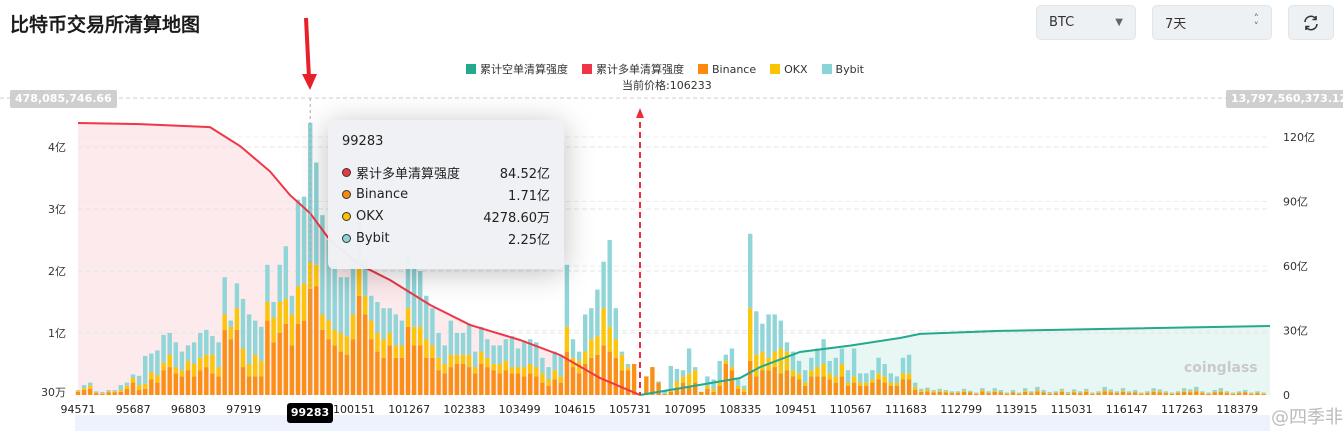  Describe the element at coordinates (516, 218) in the screenshot. I see `tooltip-value: 4278.60万` at that location.